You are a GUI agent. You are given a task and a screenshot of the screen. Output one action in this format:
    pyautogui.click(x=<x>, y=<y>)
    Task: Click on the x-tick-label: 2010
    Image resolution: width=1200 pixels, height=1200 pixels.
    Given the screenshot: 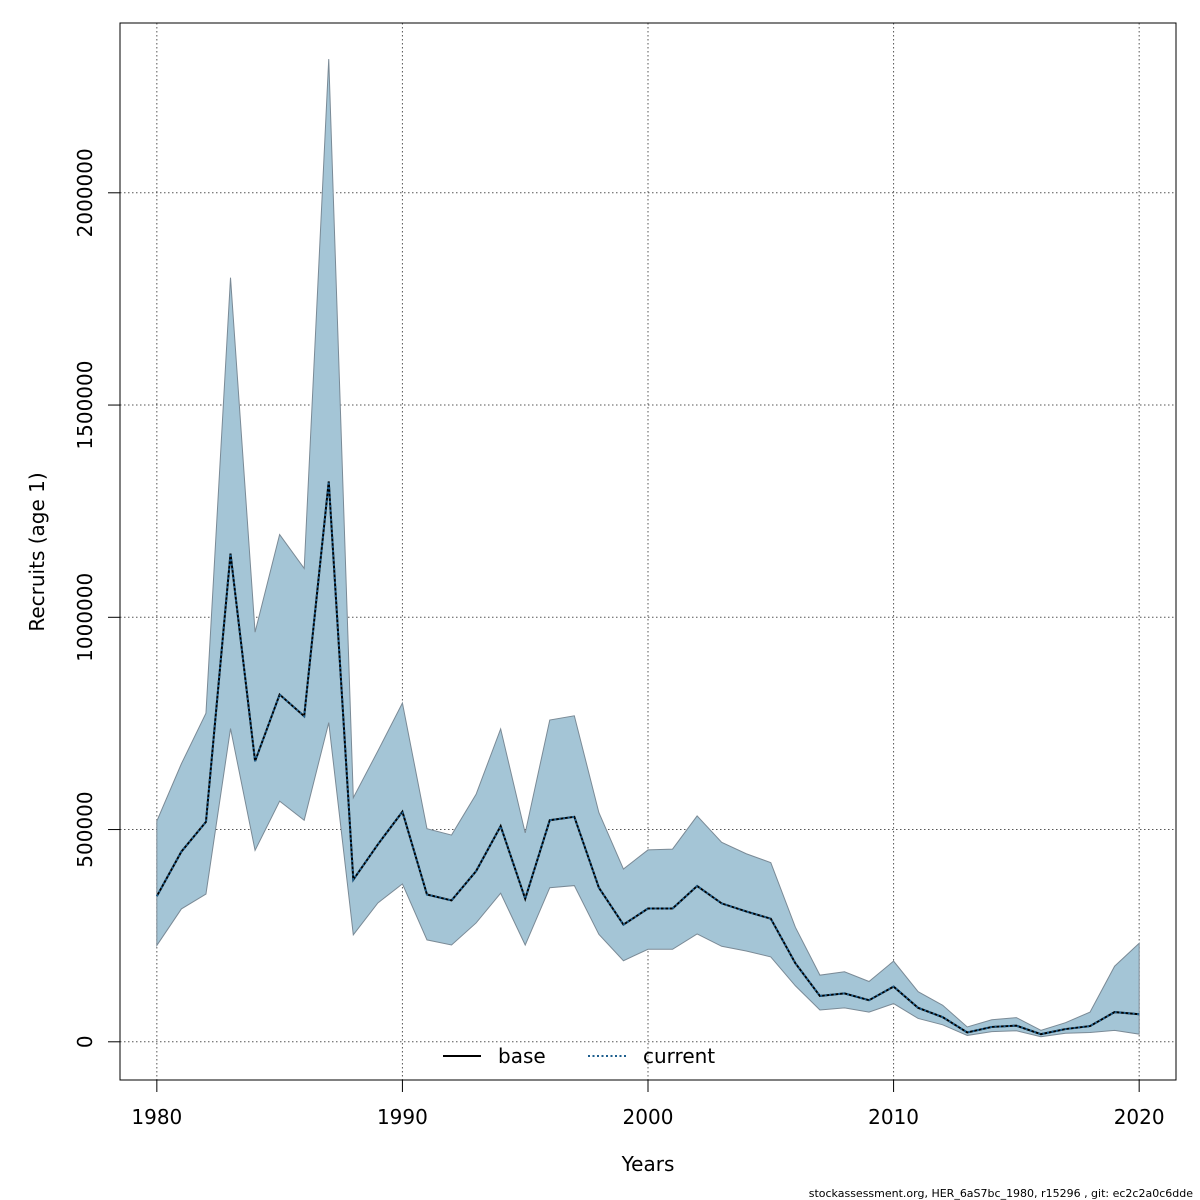 What is the action you would take?
    pyautogui.click(x=893, y=1117)
    